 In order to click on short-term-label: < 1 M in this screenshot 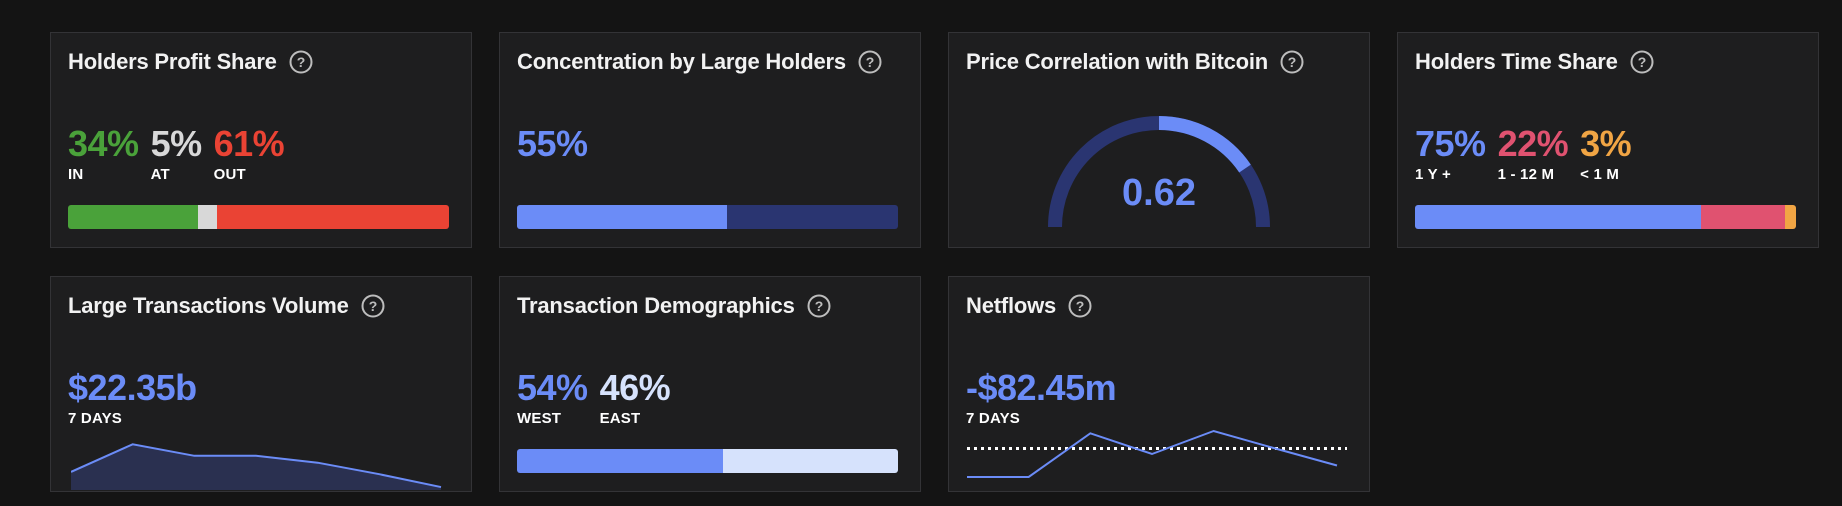, I will do `click(1600, 174)`.